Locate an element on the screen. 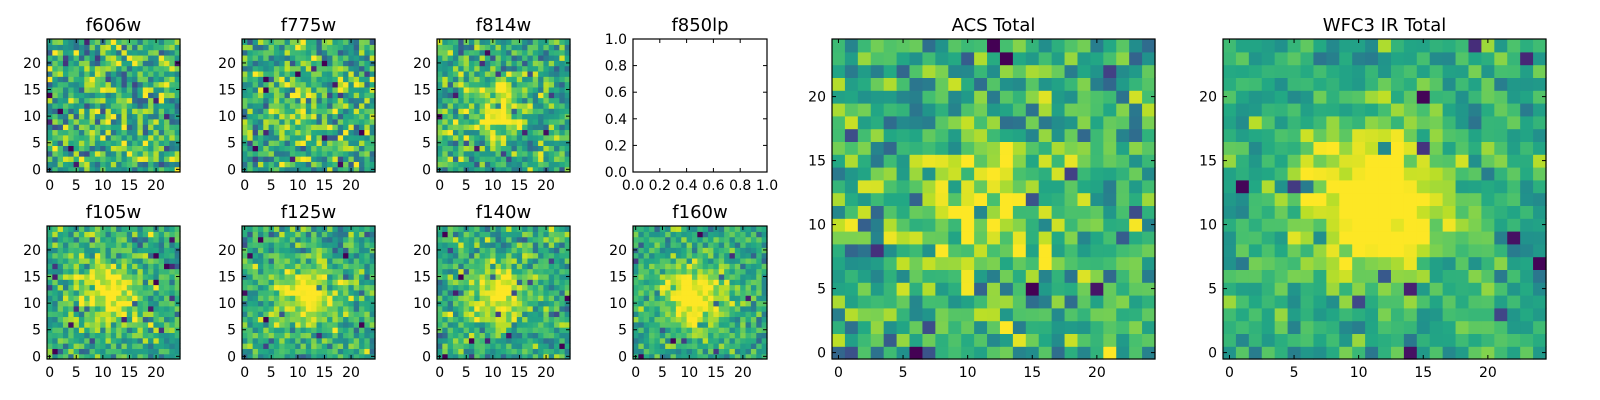  x-tick-label: 15 is located at coordinates (325, 186).